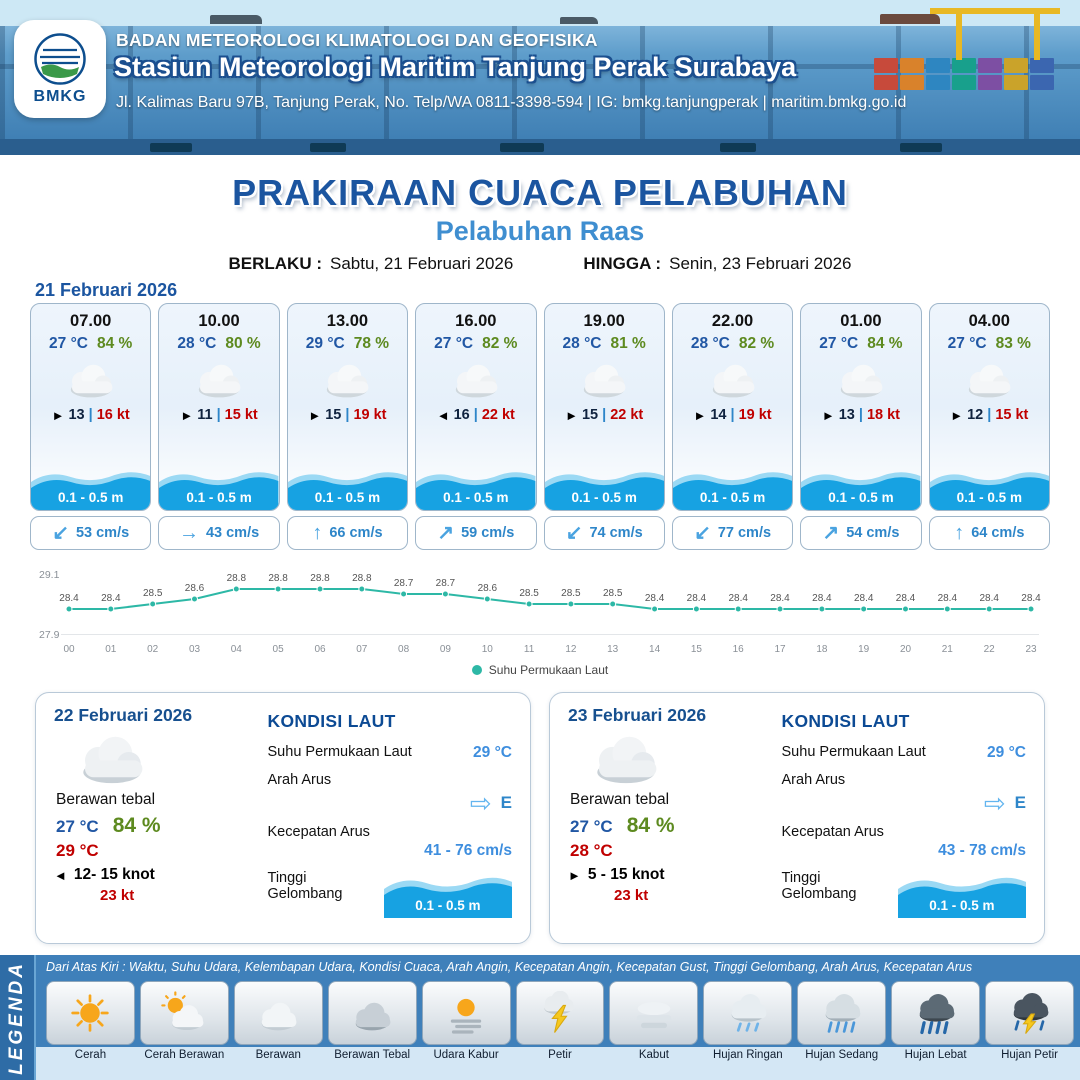  What do you see at coordinates (60, 59) in the screenshot?
I see `bmkg-globe-icon` at bounding box center [60, 59].